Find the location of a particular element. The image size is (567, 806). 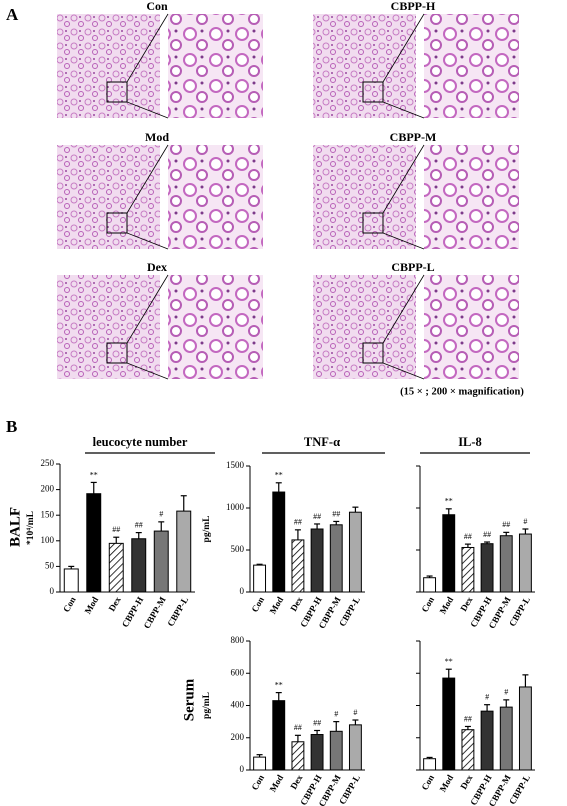

image-label: CBPP-H is located at coordinates (413, 6).